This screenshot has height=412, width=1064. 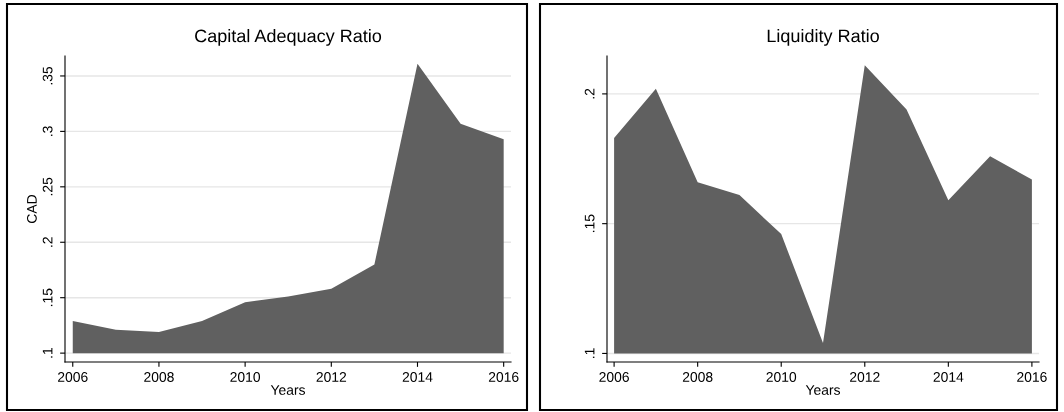 I want to click on y-axis-title: CAD, so click(x=31, y=209).